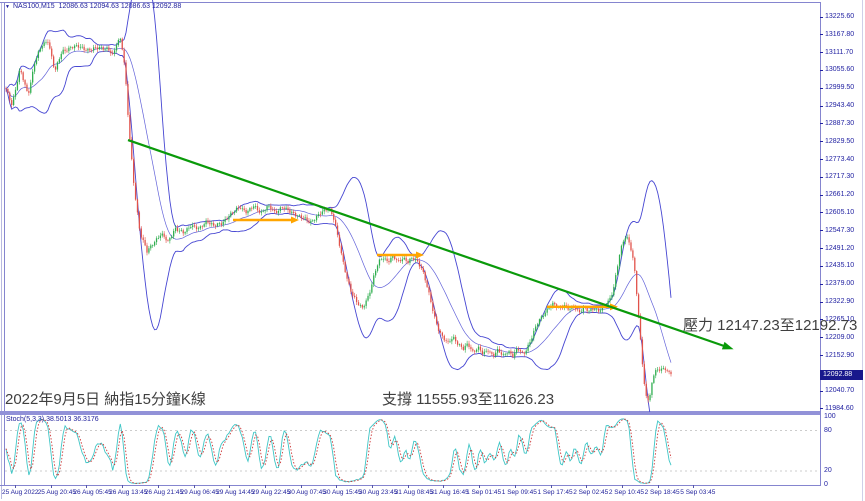 The width and height of the screenshot is (865, 501). Describe the element at coordinates (840, 70) in the screenshot. I see `price-axis-label: 13055.60` at that location.